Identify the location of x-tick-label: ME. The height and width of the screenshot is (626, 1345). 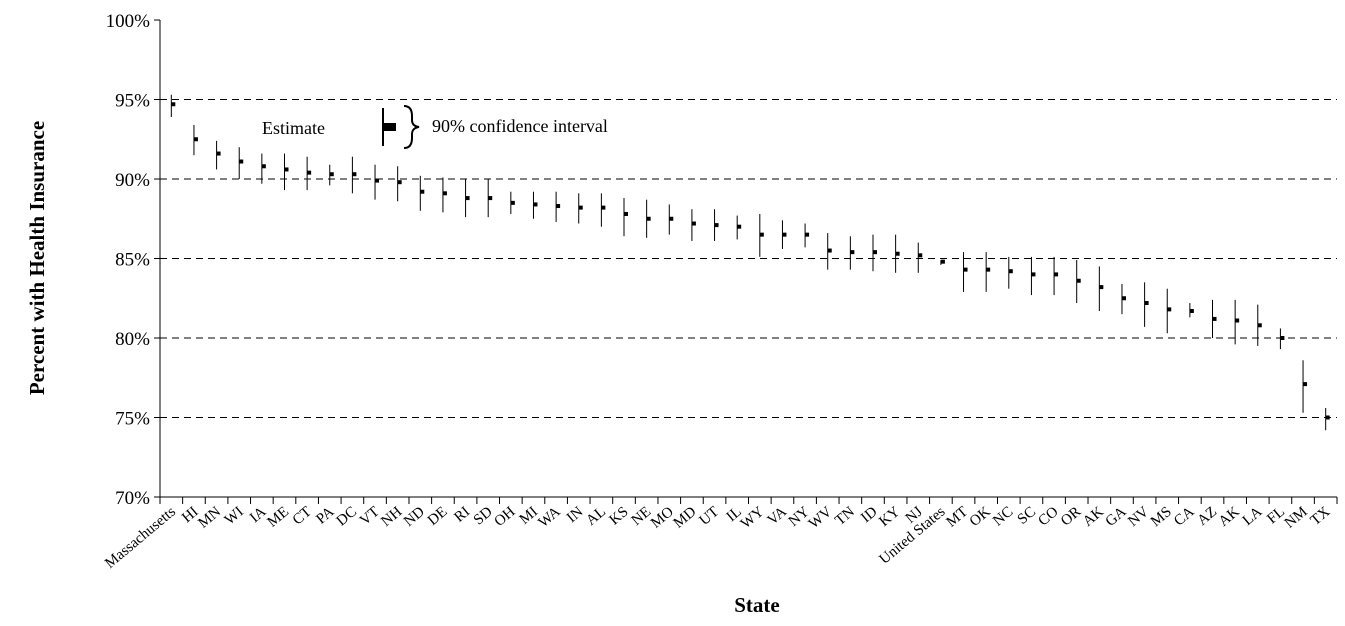
(279, 517).